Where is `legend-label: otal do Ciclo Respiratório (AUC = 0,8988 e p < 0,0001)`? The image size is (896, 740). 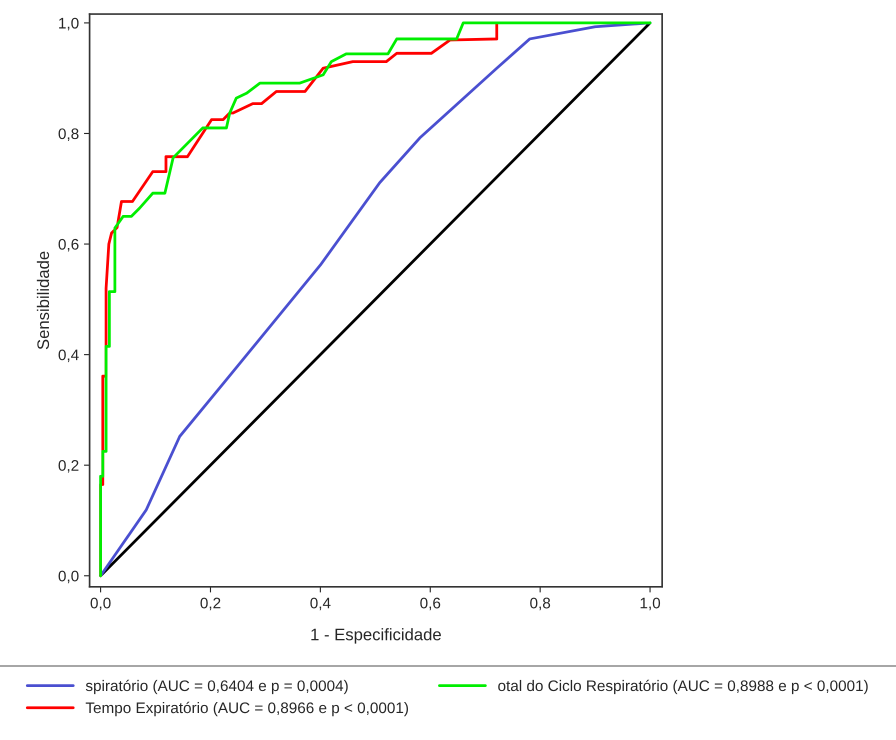
legend-label: otal do Ciclo Respiratório (AUC = 0,8988 e p < 0,0001) is located at coordinates (683, 687).